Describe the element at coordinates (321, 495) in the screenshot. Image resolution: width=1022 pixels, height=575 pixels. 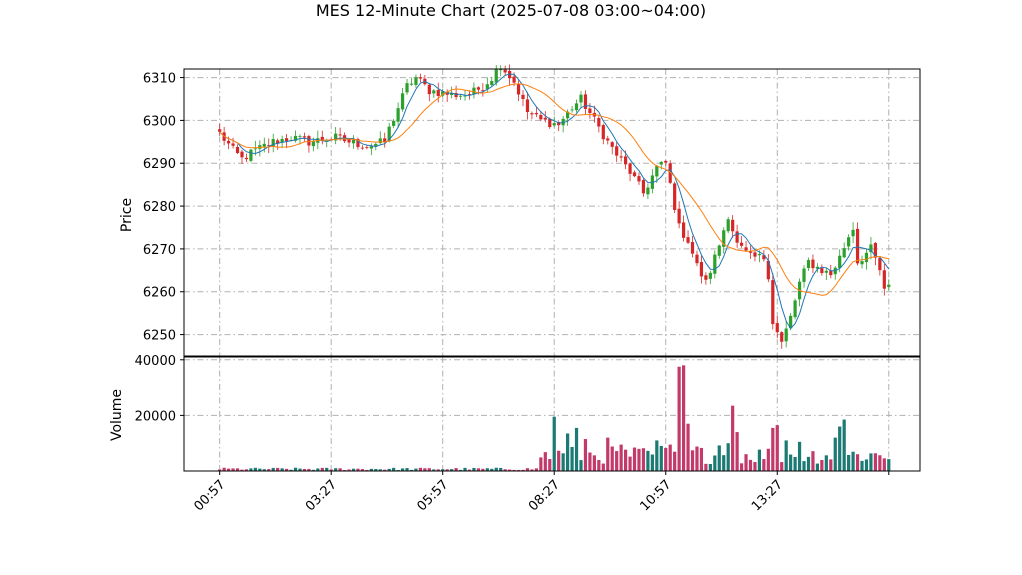
I see `time-tick-label: 03:27` at that location.